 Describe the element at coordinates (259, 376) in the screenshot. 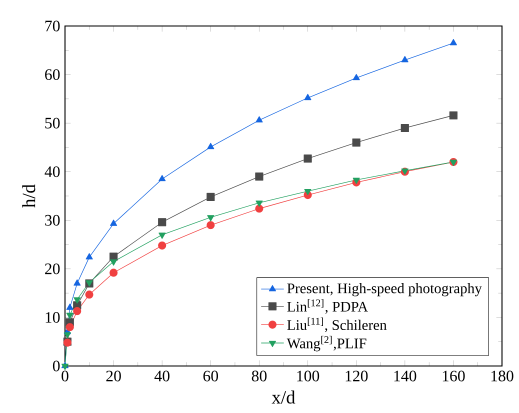

I see `x-tick-label: 80` at that location.